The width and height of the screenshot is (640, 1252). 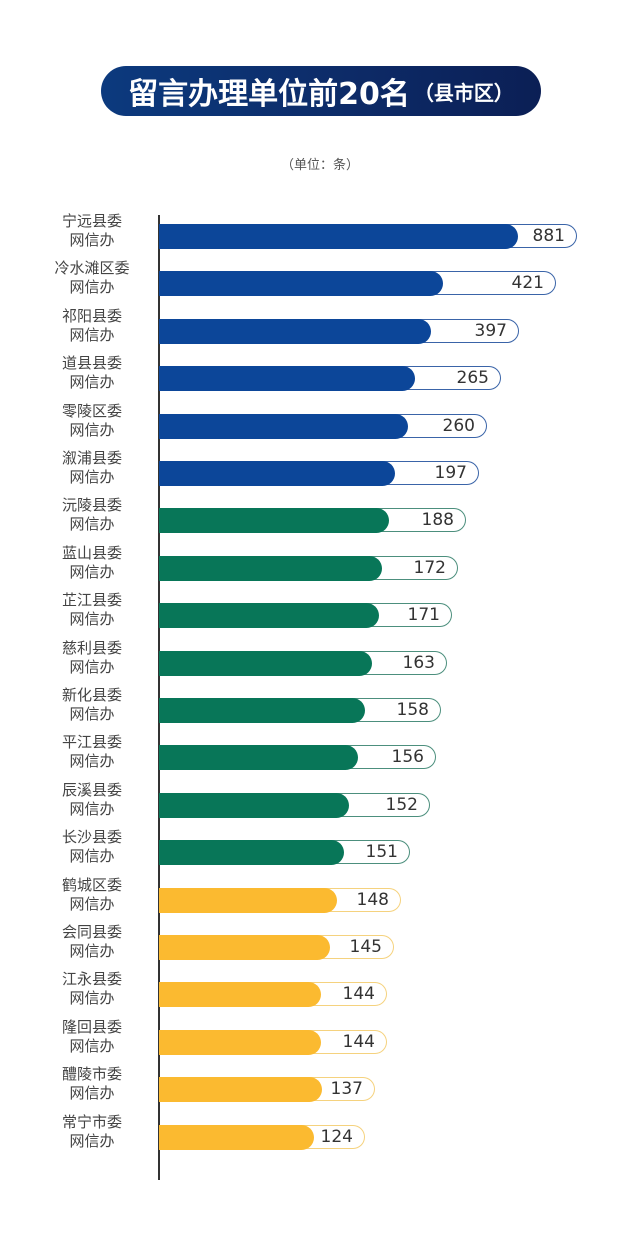 I want to click on bar-row: 醴陵市委 网信办 137, so click(x=320, y=1088).